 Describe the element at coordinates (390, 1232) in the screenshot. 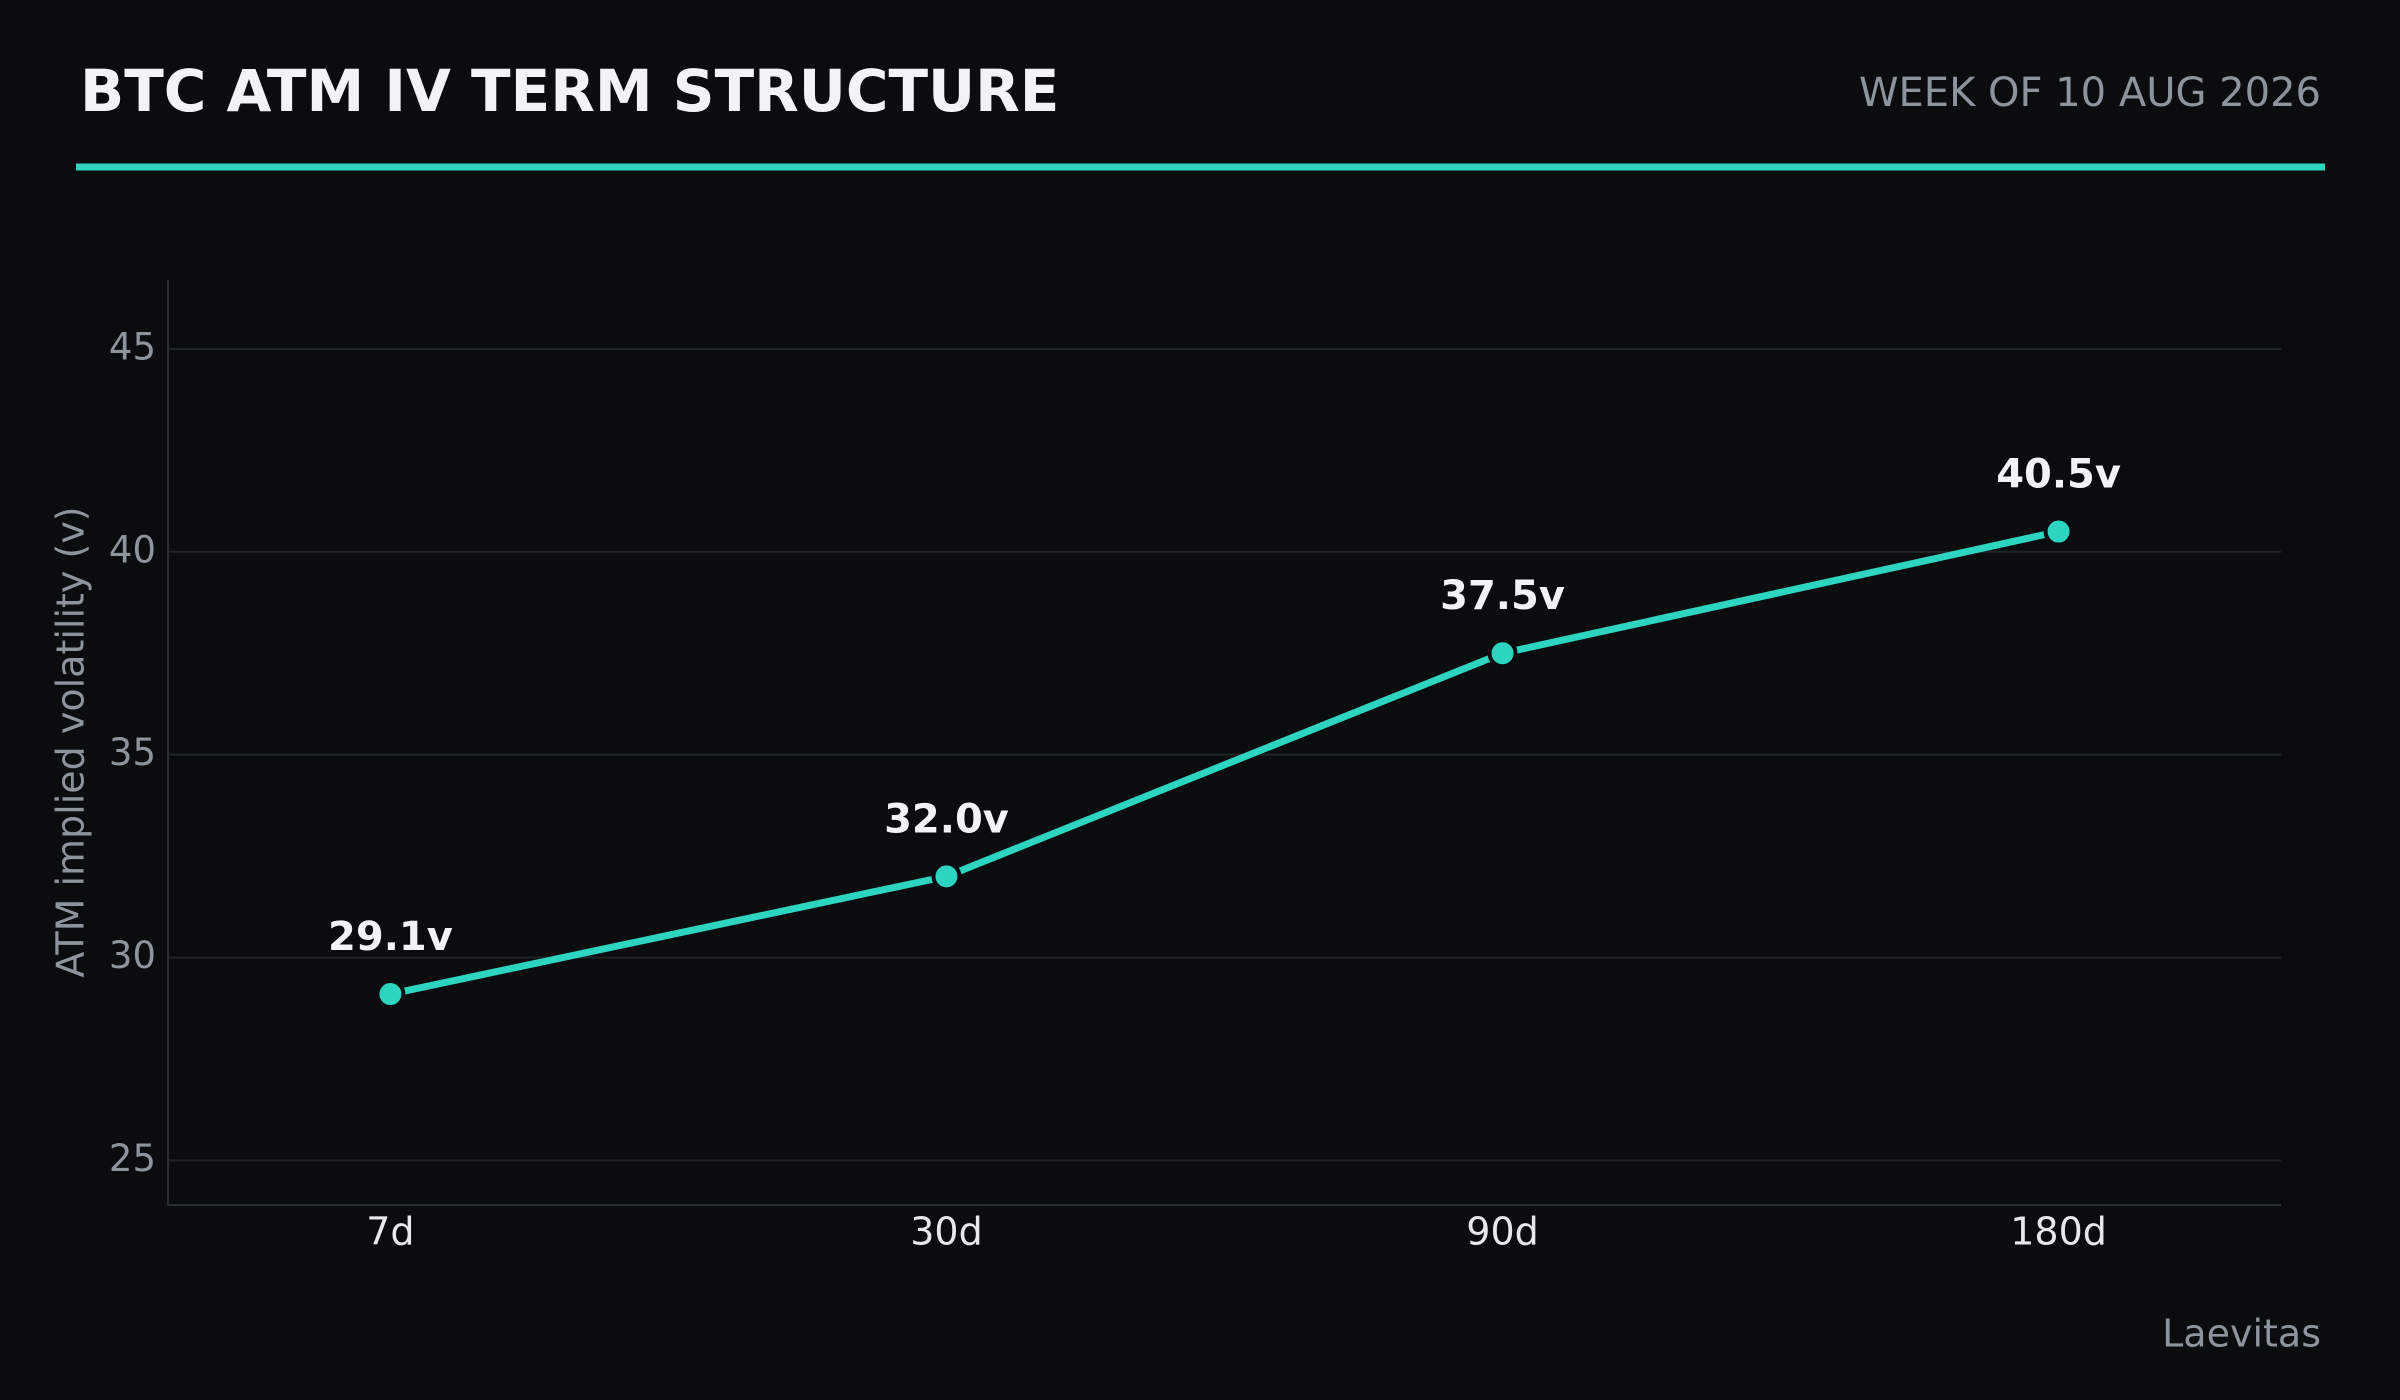

I see `x-tick-label: 7d` at that location.